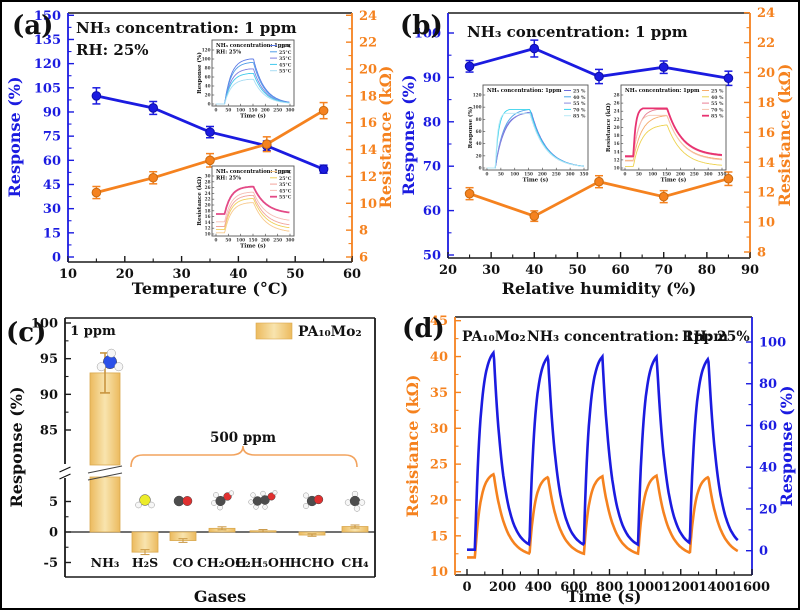 This screenshot has width=800, height=610. Describe the element at coordinates (285, 185) in the screenshot. I see `inset-legend-label: 35°C` at that location.